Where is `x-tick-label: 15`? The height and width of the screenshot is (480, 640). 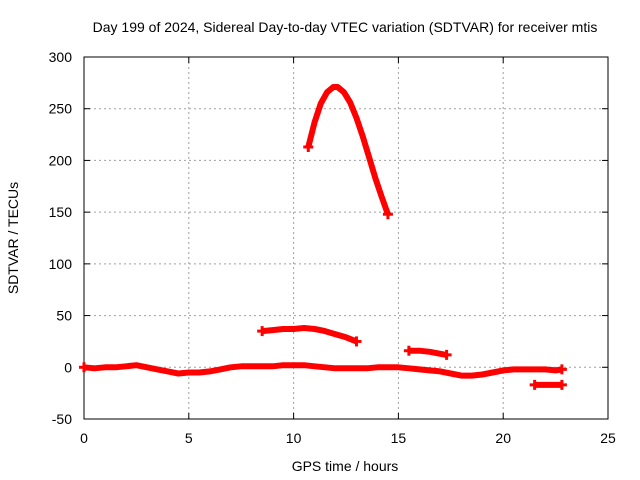
x-tick-label: 15 is located at coordinates (399, 438).